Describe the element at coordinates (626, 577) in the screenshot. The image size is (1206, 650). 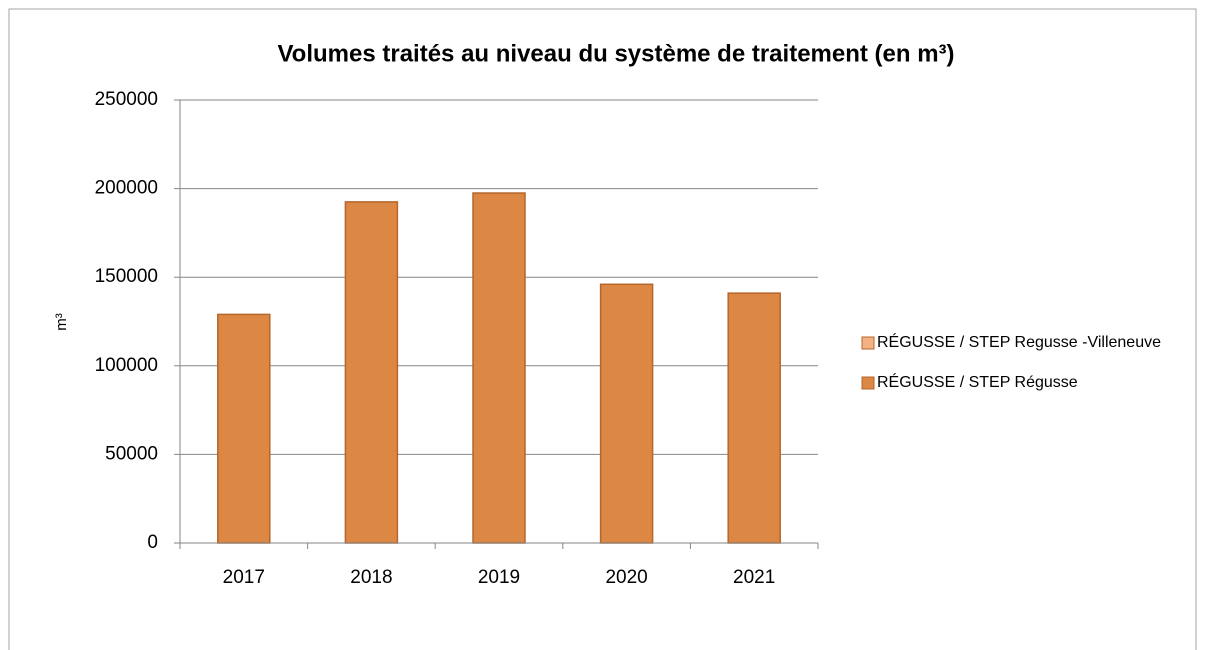
I see `x-tick-label: 2020` at that location.